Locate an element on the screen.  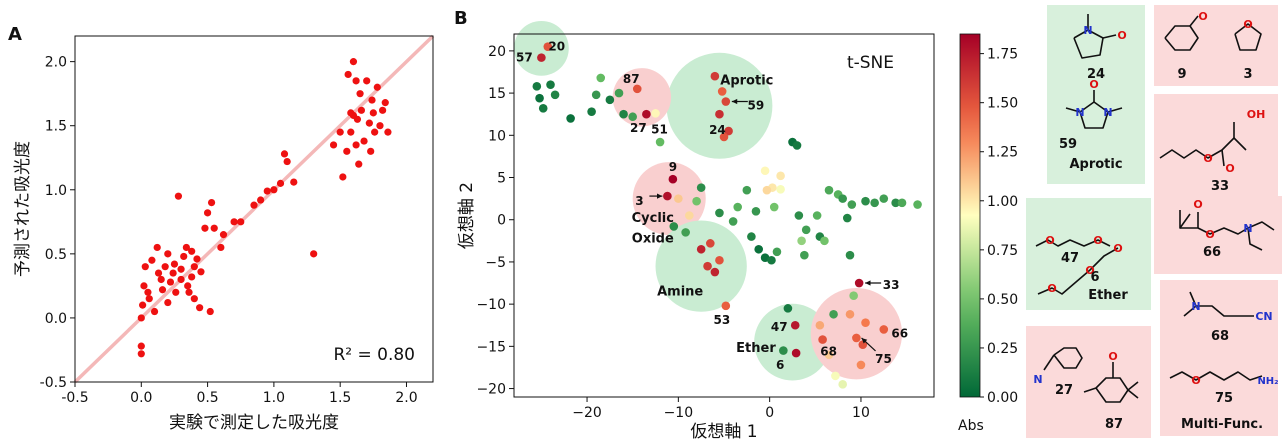
colorbar-tick-label: 0.00 is located at coordinates (1002, 398).